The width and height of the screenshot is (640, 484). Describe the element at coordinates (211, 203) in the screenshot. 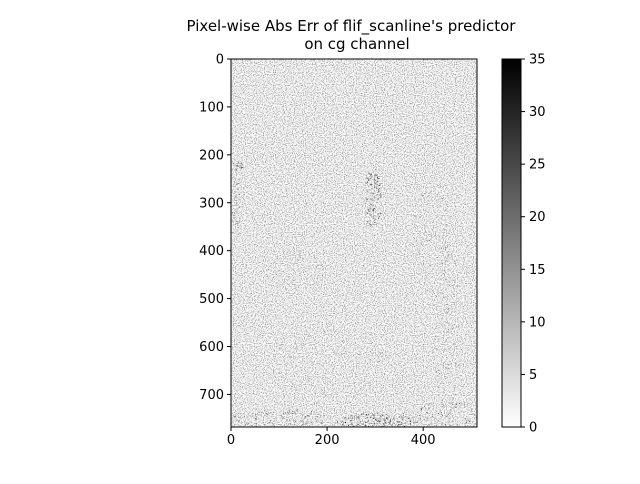

I see `y-tick-label: 300` at that location.